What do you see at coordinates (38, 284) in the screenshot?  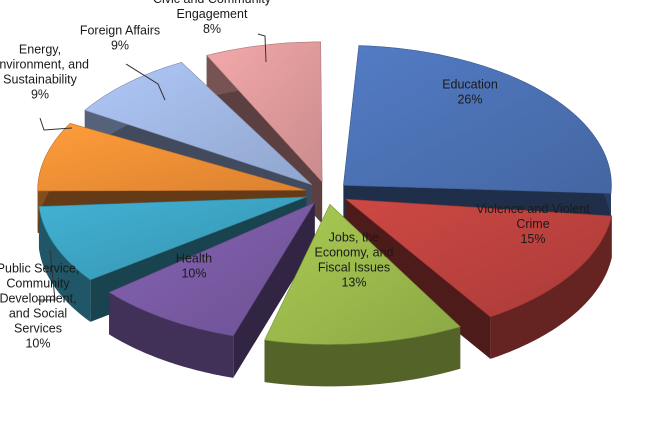 I see `slice-label-line: Community` at bounding box center [38, 284].